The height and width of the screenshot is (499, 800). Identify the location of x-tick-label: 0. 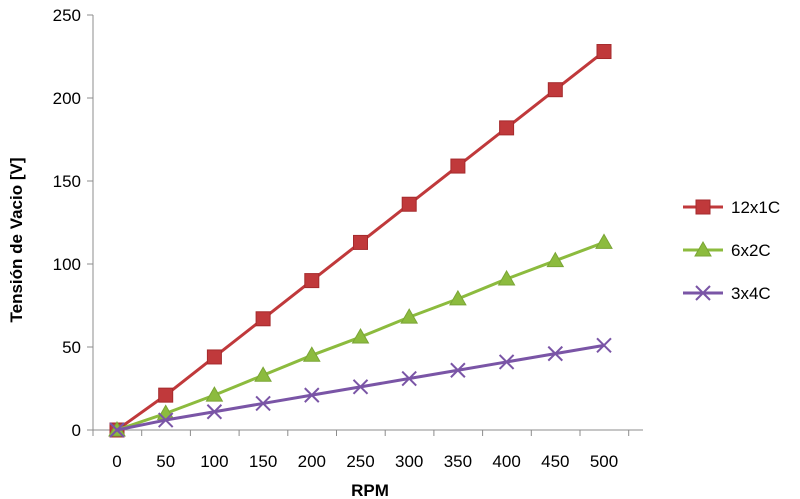
(116, 461).